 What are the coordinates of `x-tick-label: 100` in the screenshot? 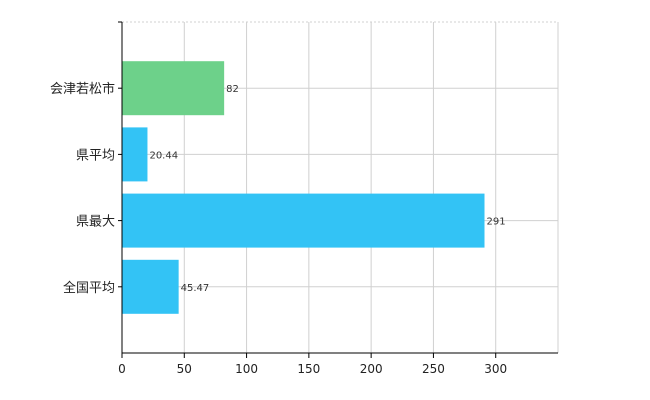 It's located at (246, 369).